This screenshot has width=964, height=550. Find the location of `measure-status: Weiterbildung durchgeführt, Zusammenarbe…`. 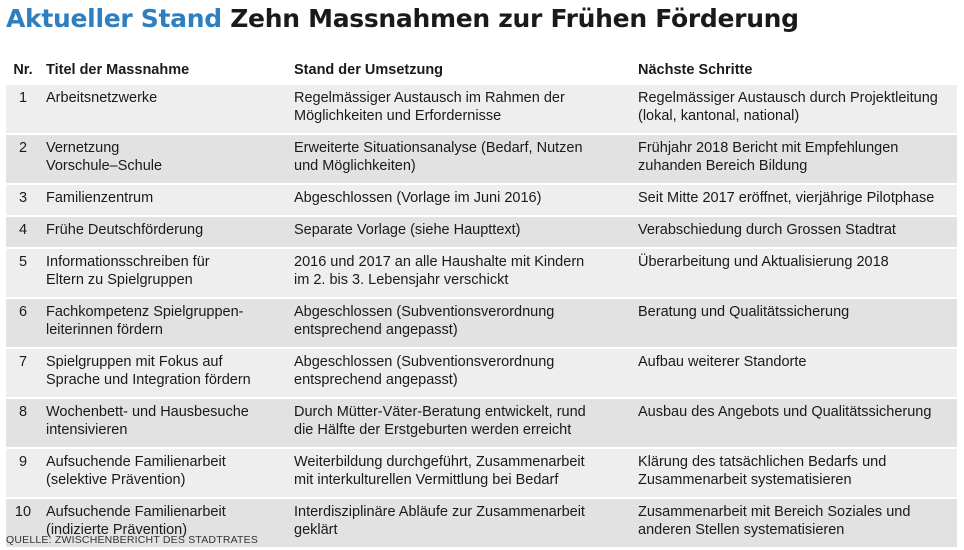

measure-status: Weiterbildung durchgeführt, Zusammenarbe… is located at coordinates (460, 472).